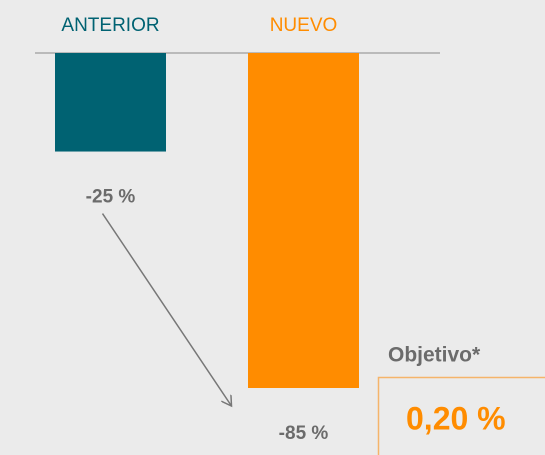 The image size is (545, 455). What do you see at coordinates (166, 309) in the screenshot?
I see `arrow` at bounding box center [166, 309].